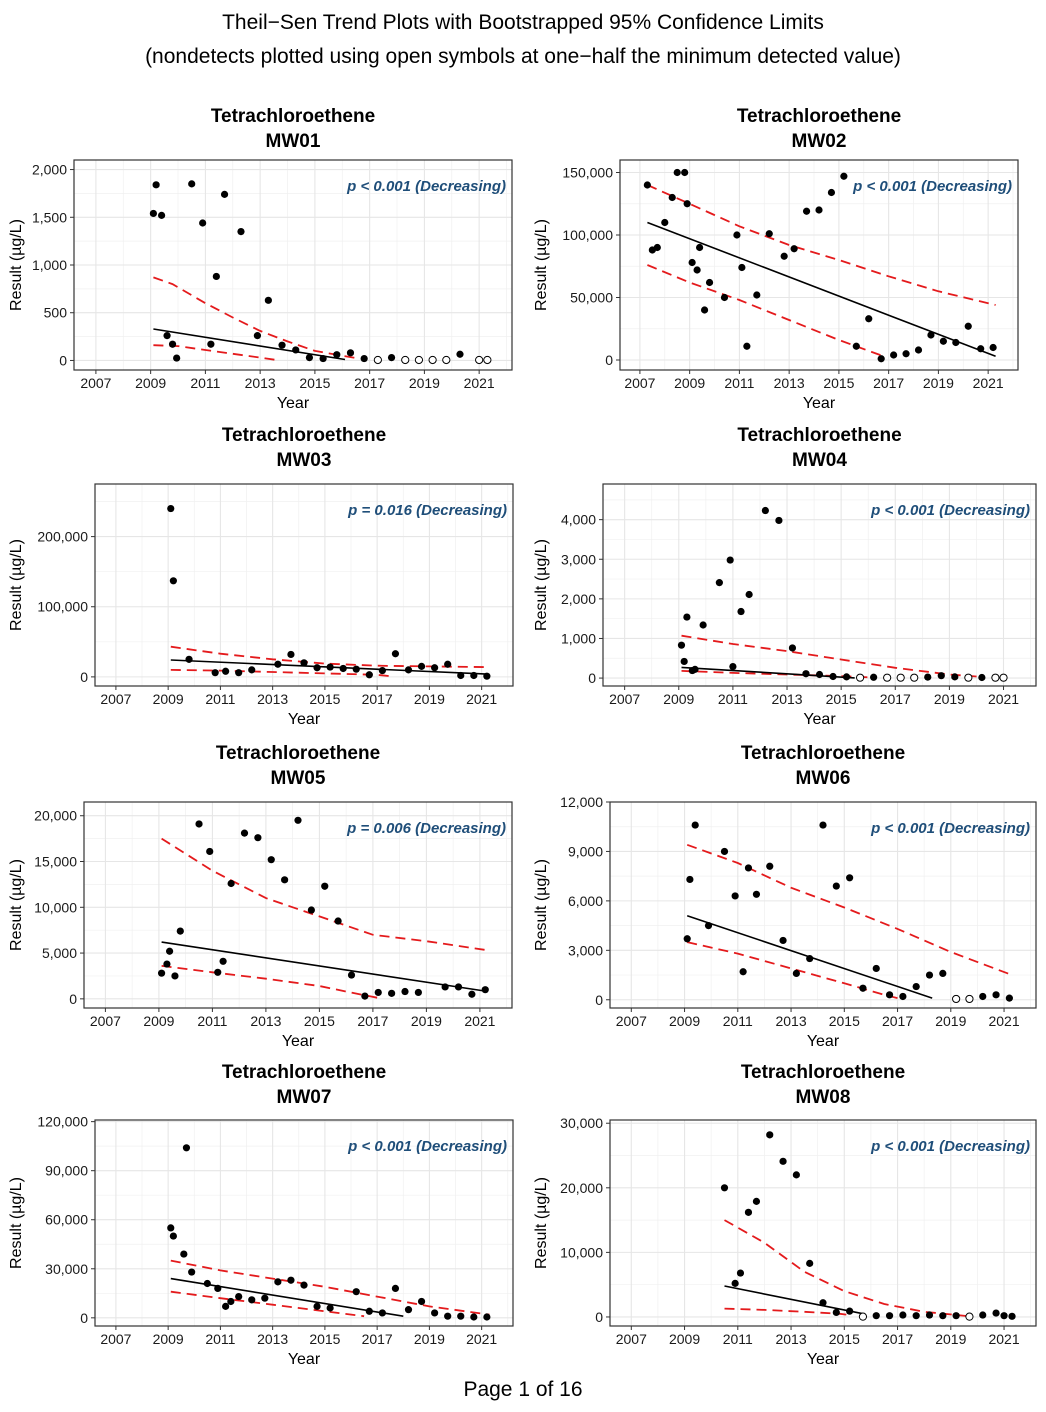 This screenshot has width=1046, height=1412. What do you see at coordinates (62, 537) in the screenshot?
I see `y-tick-label: 200,000` at bounding box center [62, 537].